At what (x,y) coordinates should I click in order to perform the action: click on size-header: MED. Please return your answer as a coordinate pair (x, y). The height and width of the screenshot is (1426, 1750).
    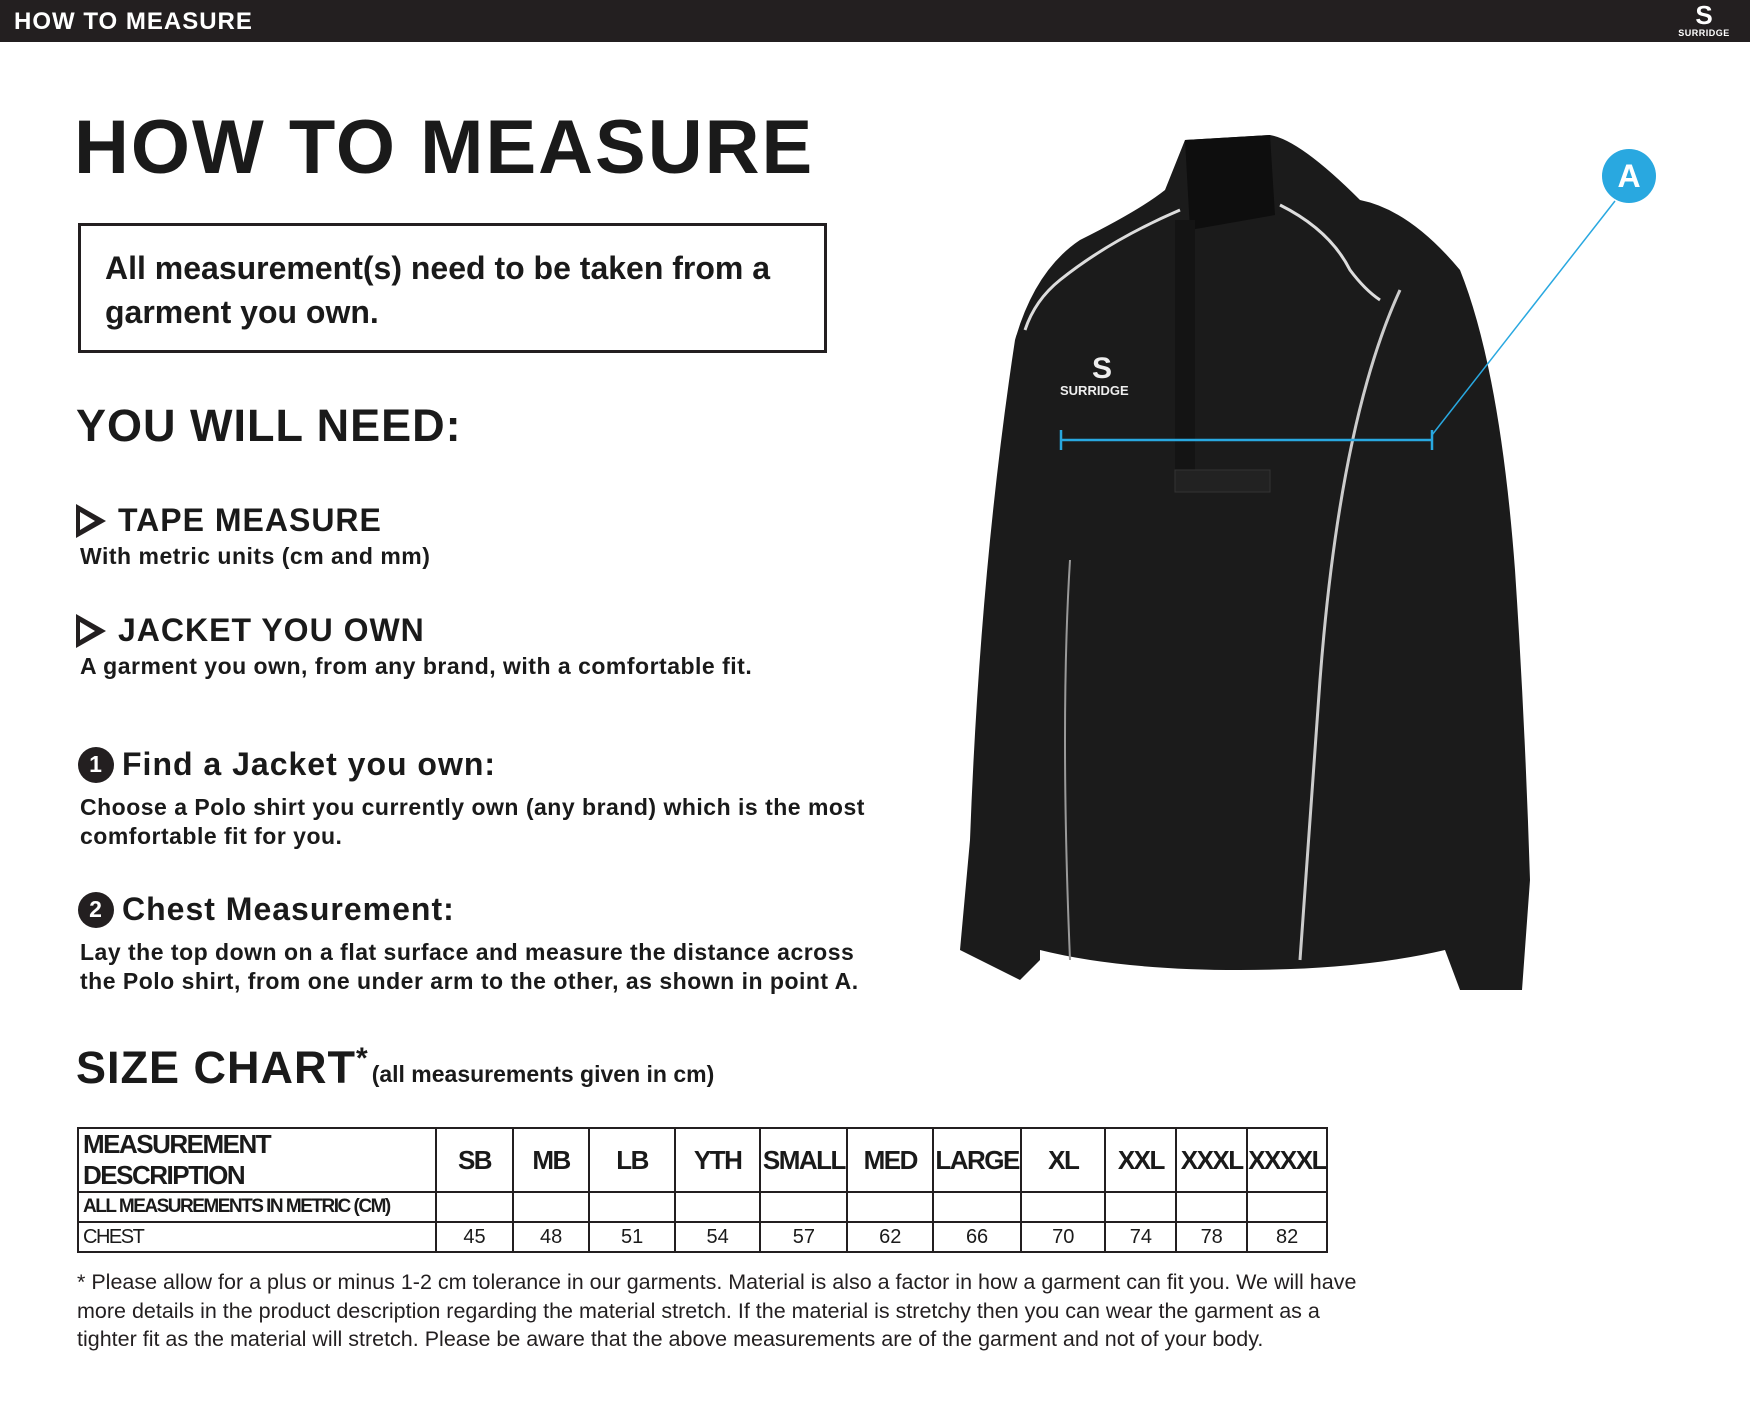
    Looking at the image, I should click on (890, 1160).